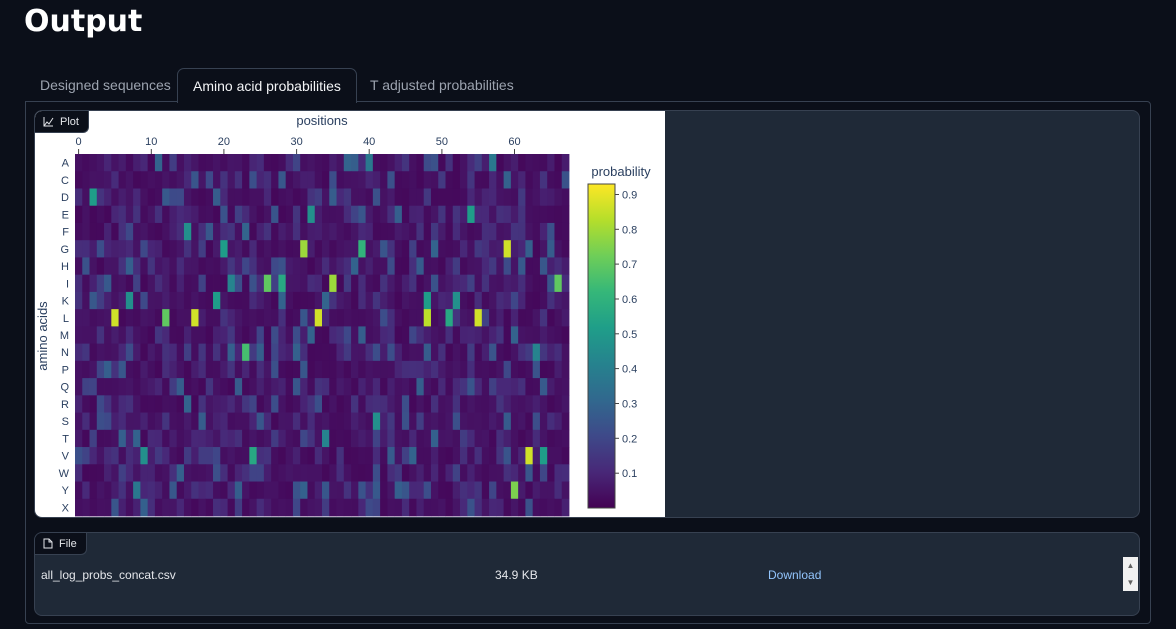 This screenshot has width=1176, height=629. What do you see at coordinates (66, 164) in the screenshot?
I see `y-tick-label: A` at bounding box center [66, 164].